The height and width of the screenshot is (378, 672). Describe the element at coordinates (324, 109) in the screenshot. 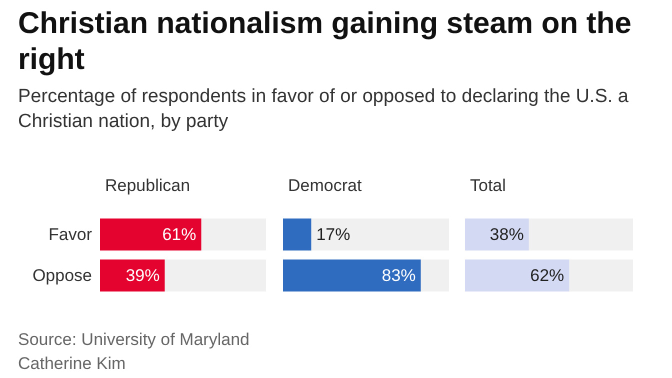

I see `text: Percentage of respondents in favor of or opposed to declaring the U.S. a Christian nation, by party` at that location.